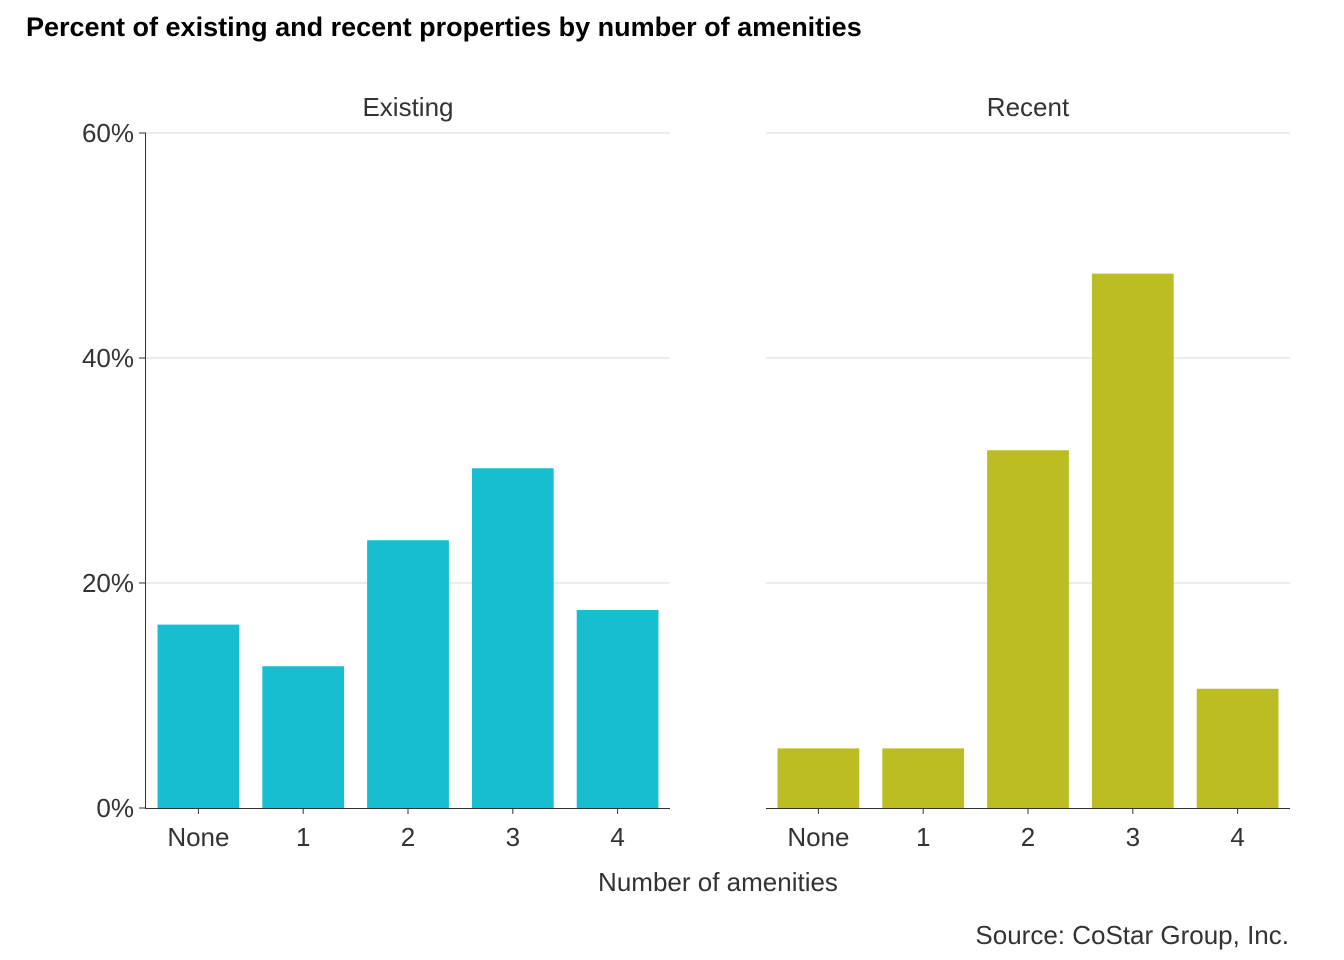  Describe the element at coordinates (108, 358) in the screenshot. I see `y-tick-label: 40%` at that location.